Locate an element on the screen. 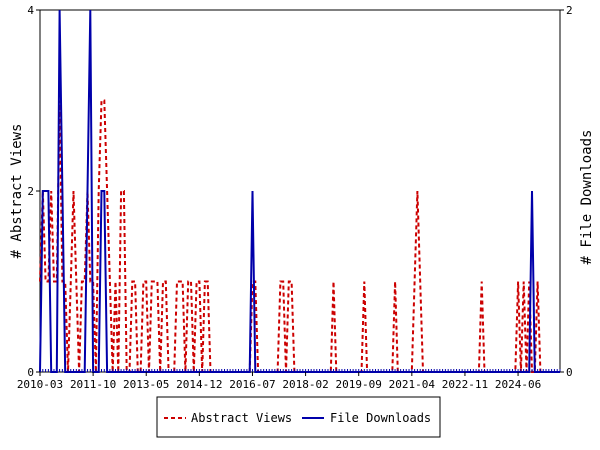 The image size is (600, 450). x-tick-label: 2014-12 is located at coordinates (199, 384).